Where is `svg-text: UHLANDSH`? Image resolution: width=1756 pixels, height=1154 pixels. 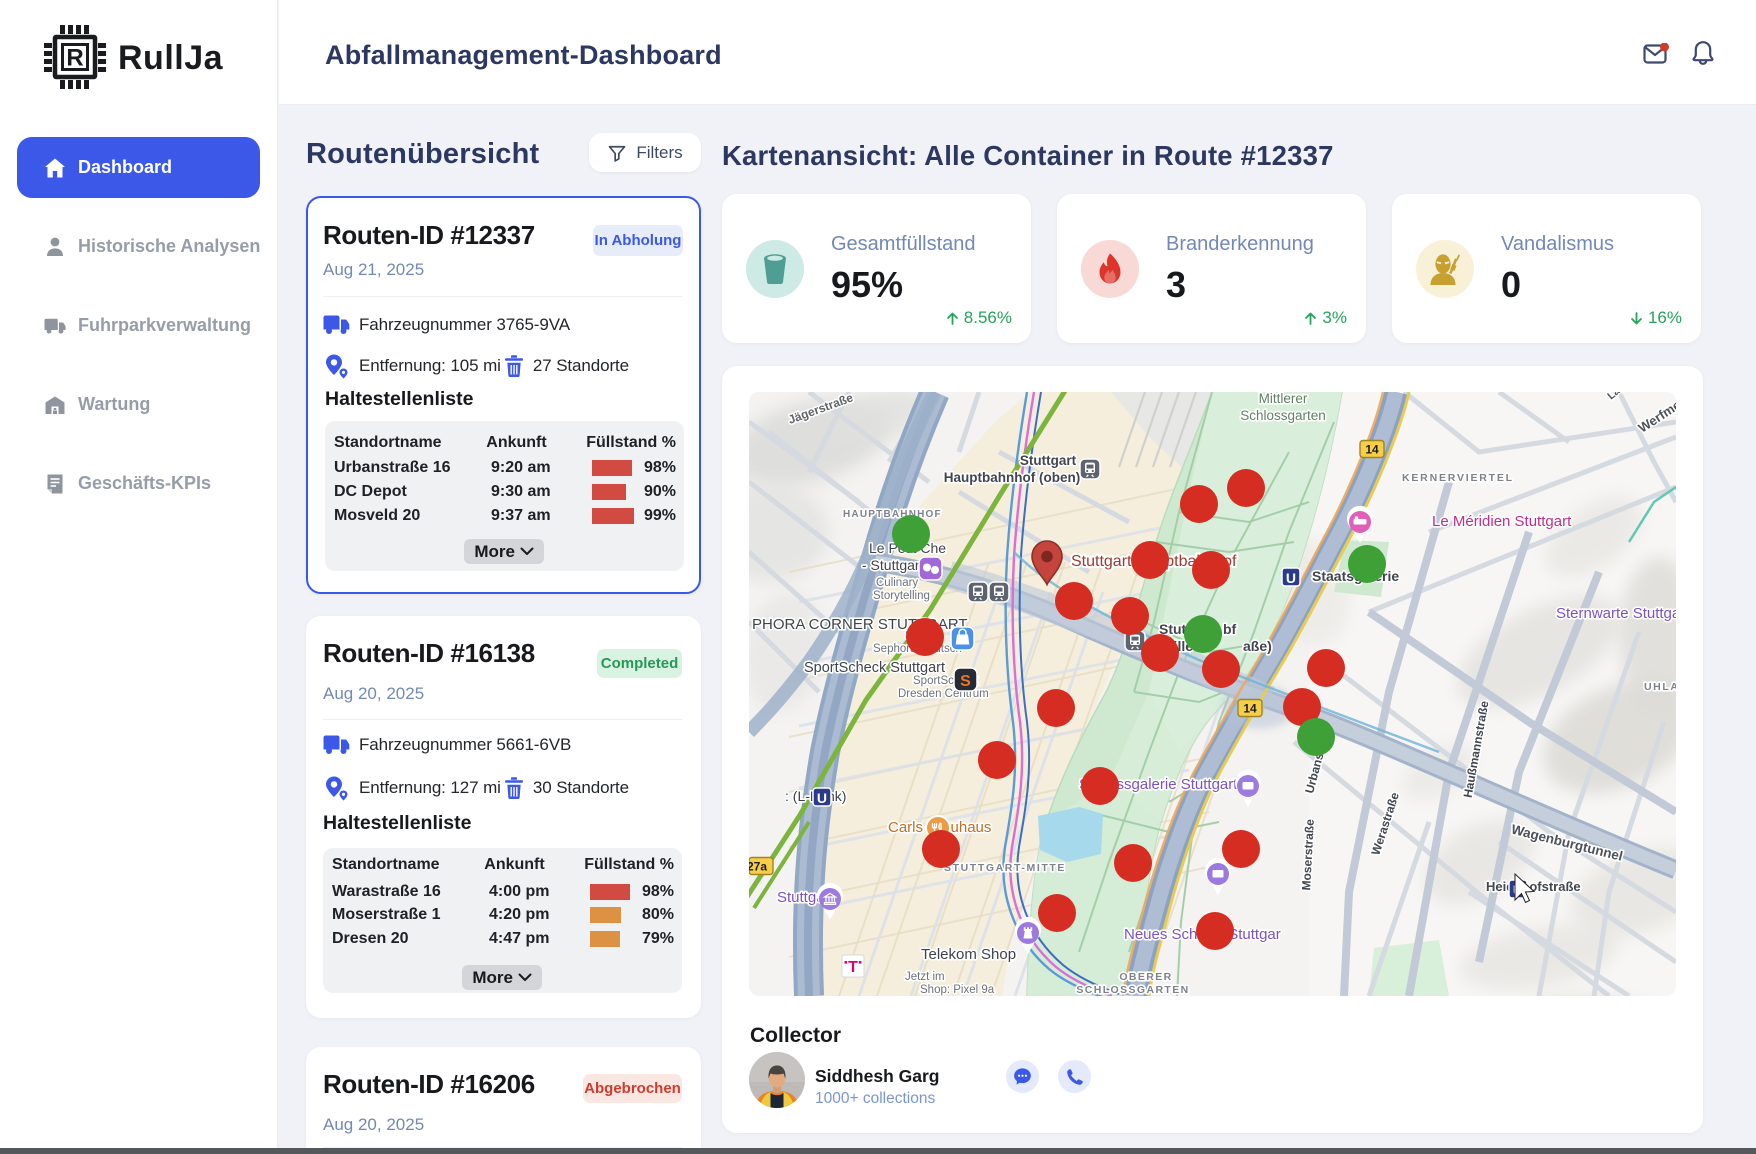
svg-text: UHLANDSH is located at coordinates (1660, 687).